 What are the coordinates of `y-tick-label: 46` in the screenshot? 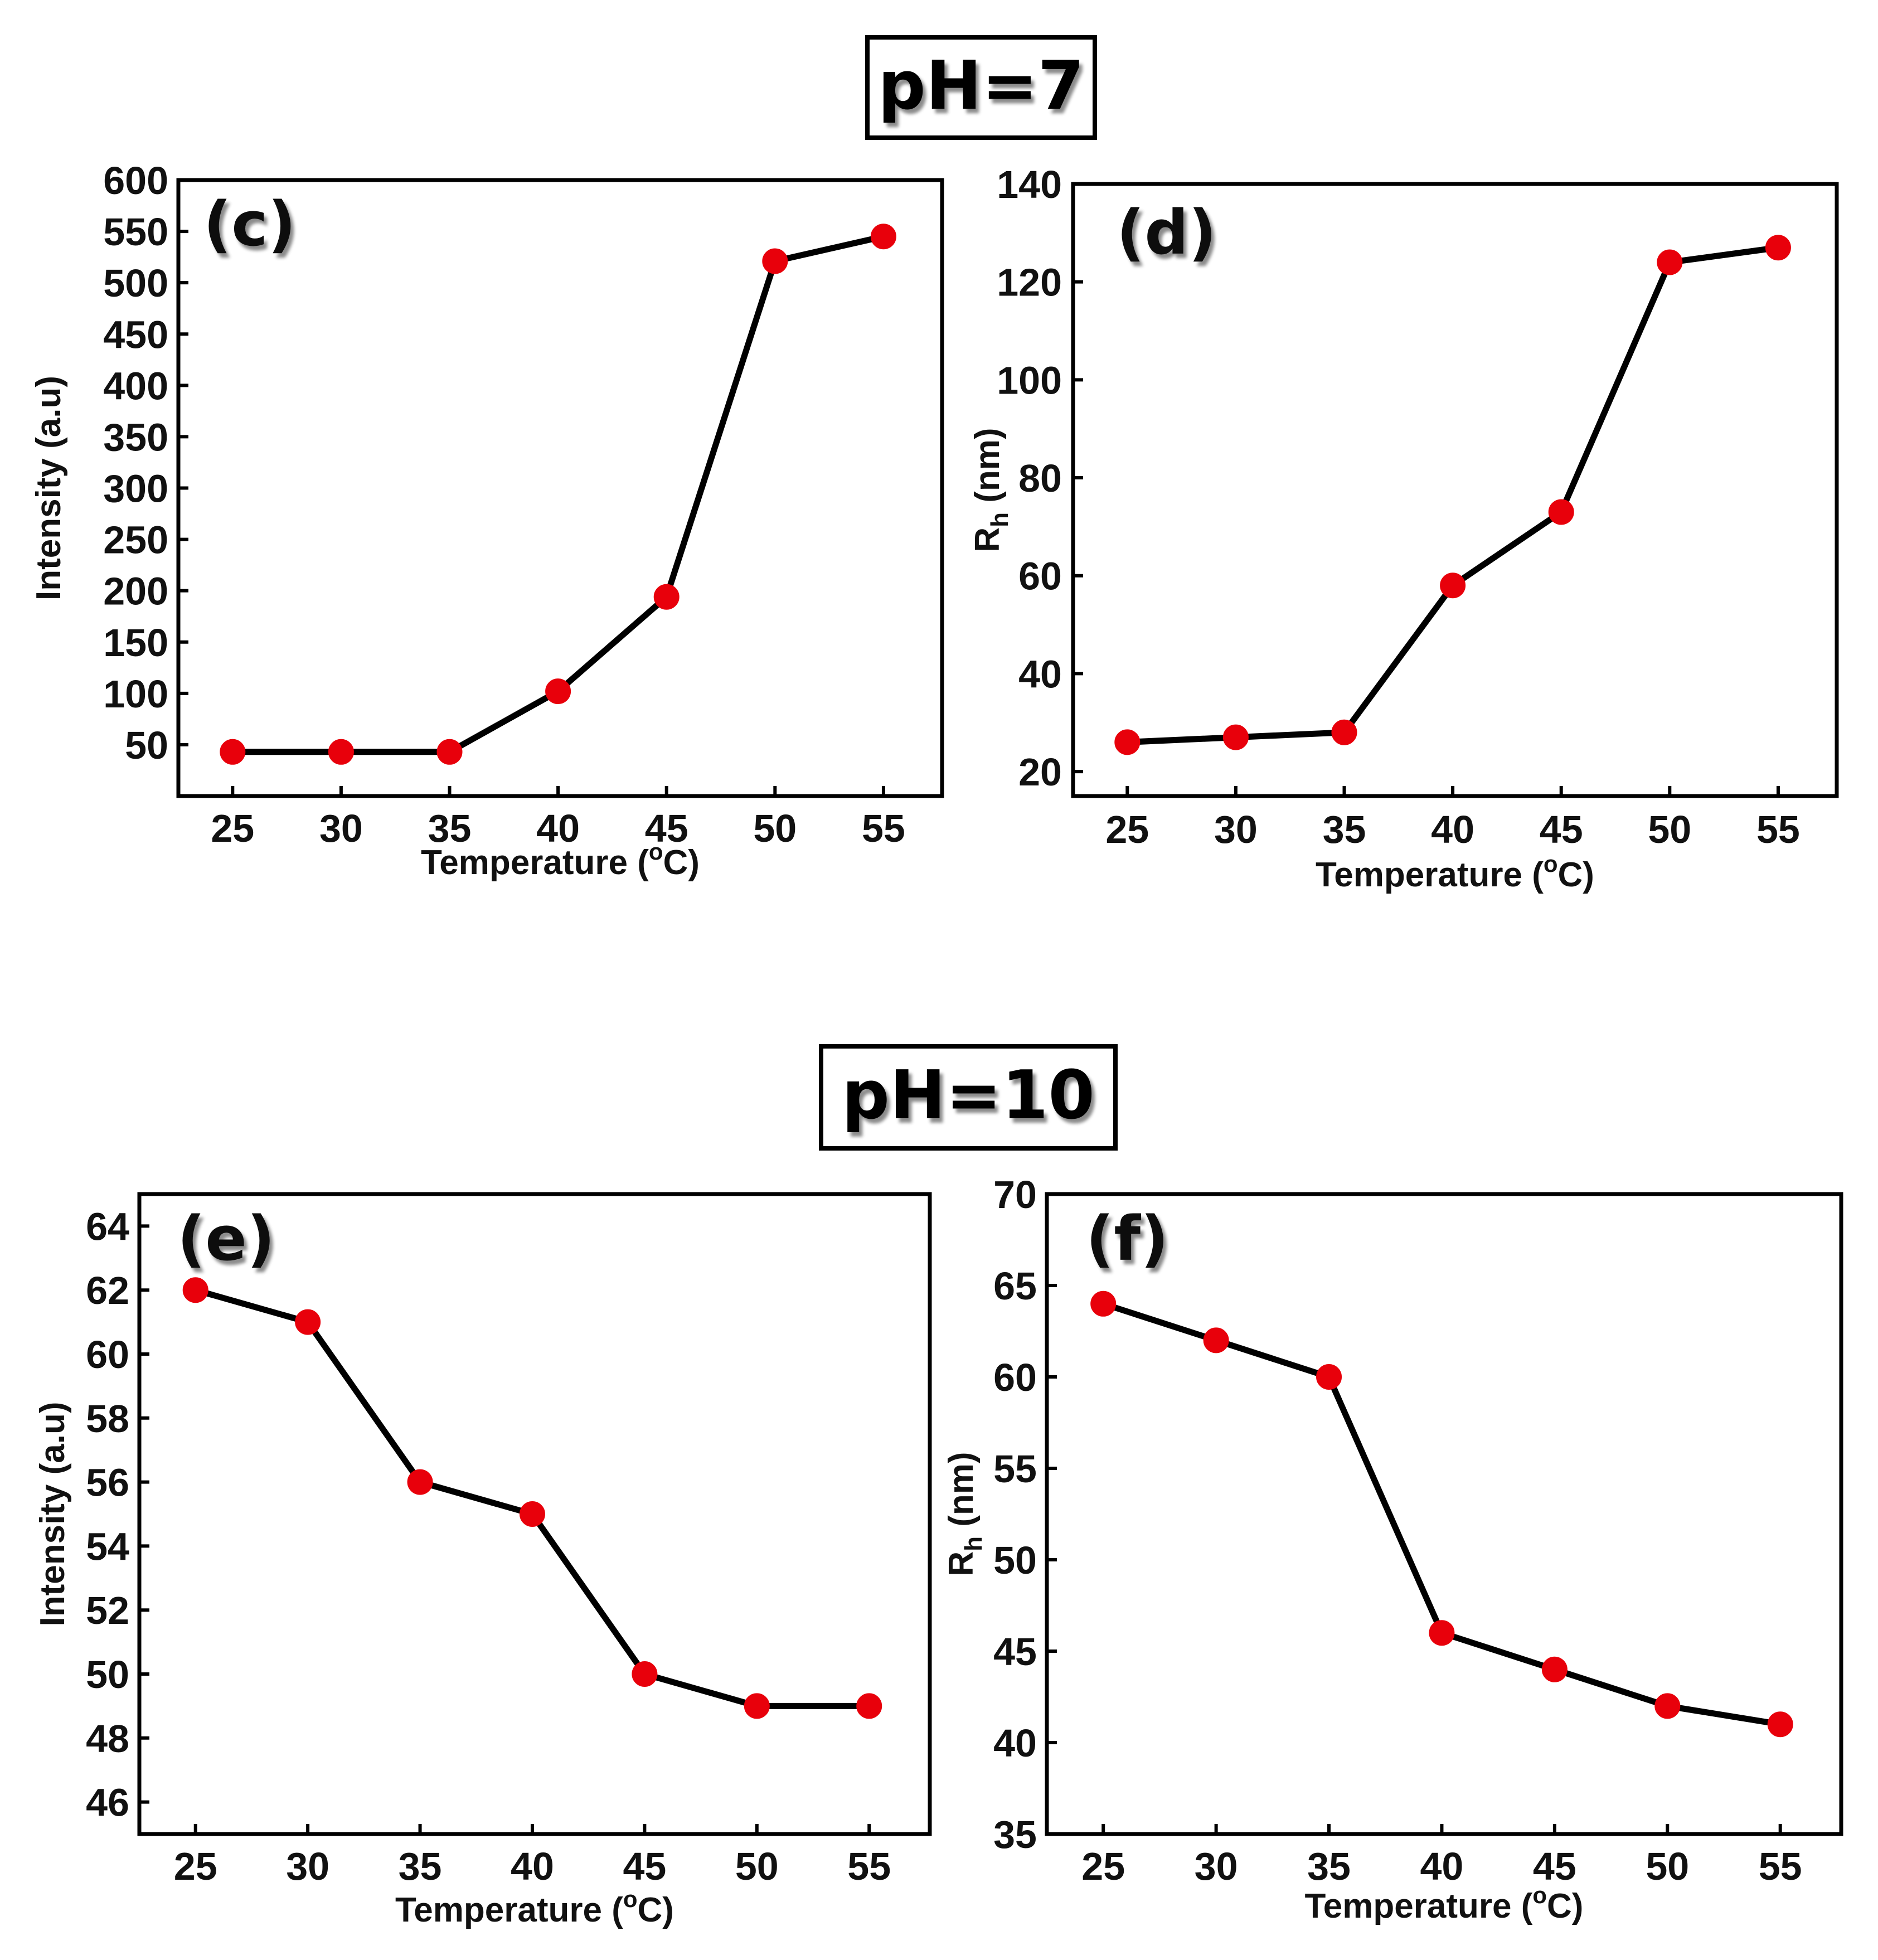 It's located at (107, 1803).